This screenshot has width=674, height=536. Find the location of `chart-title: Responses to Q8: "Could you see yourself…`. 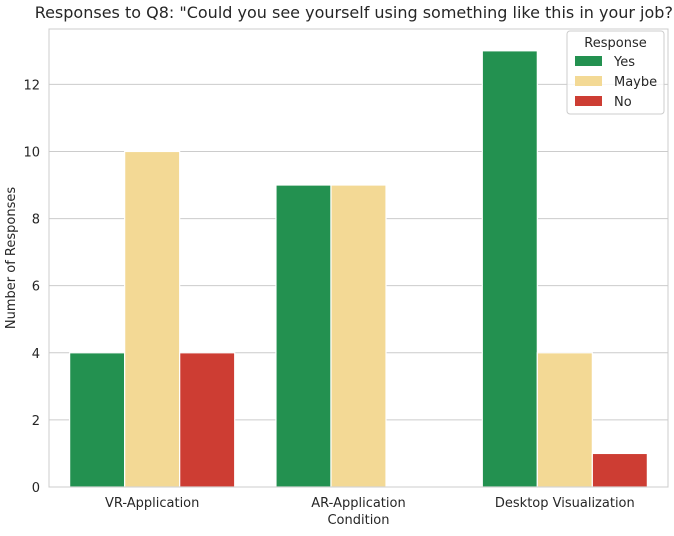

chart-title: Responses to Q8: "Could you see yourself… is located at coordinates (354, 12).